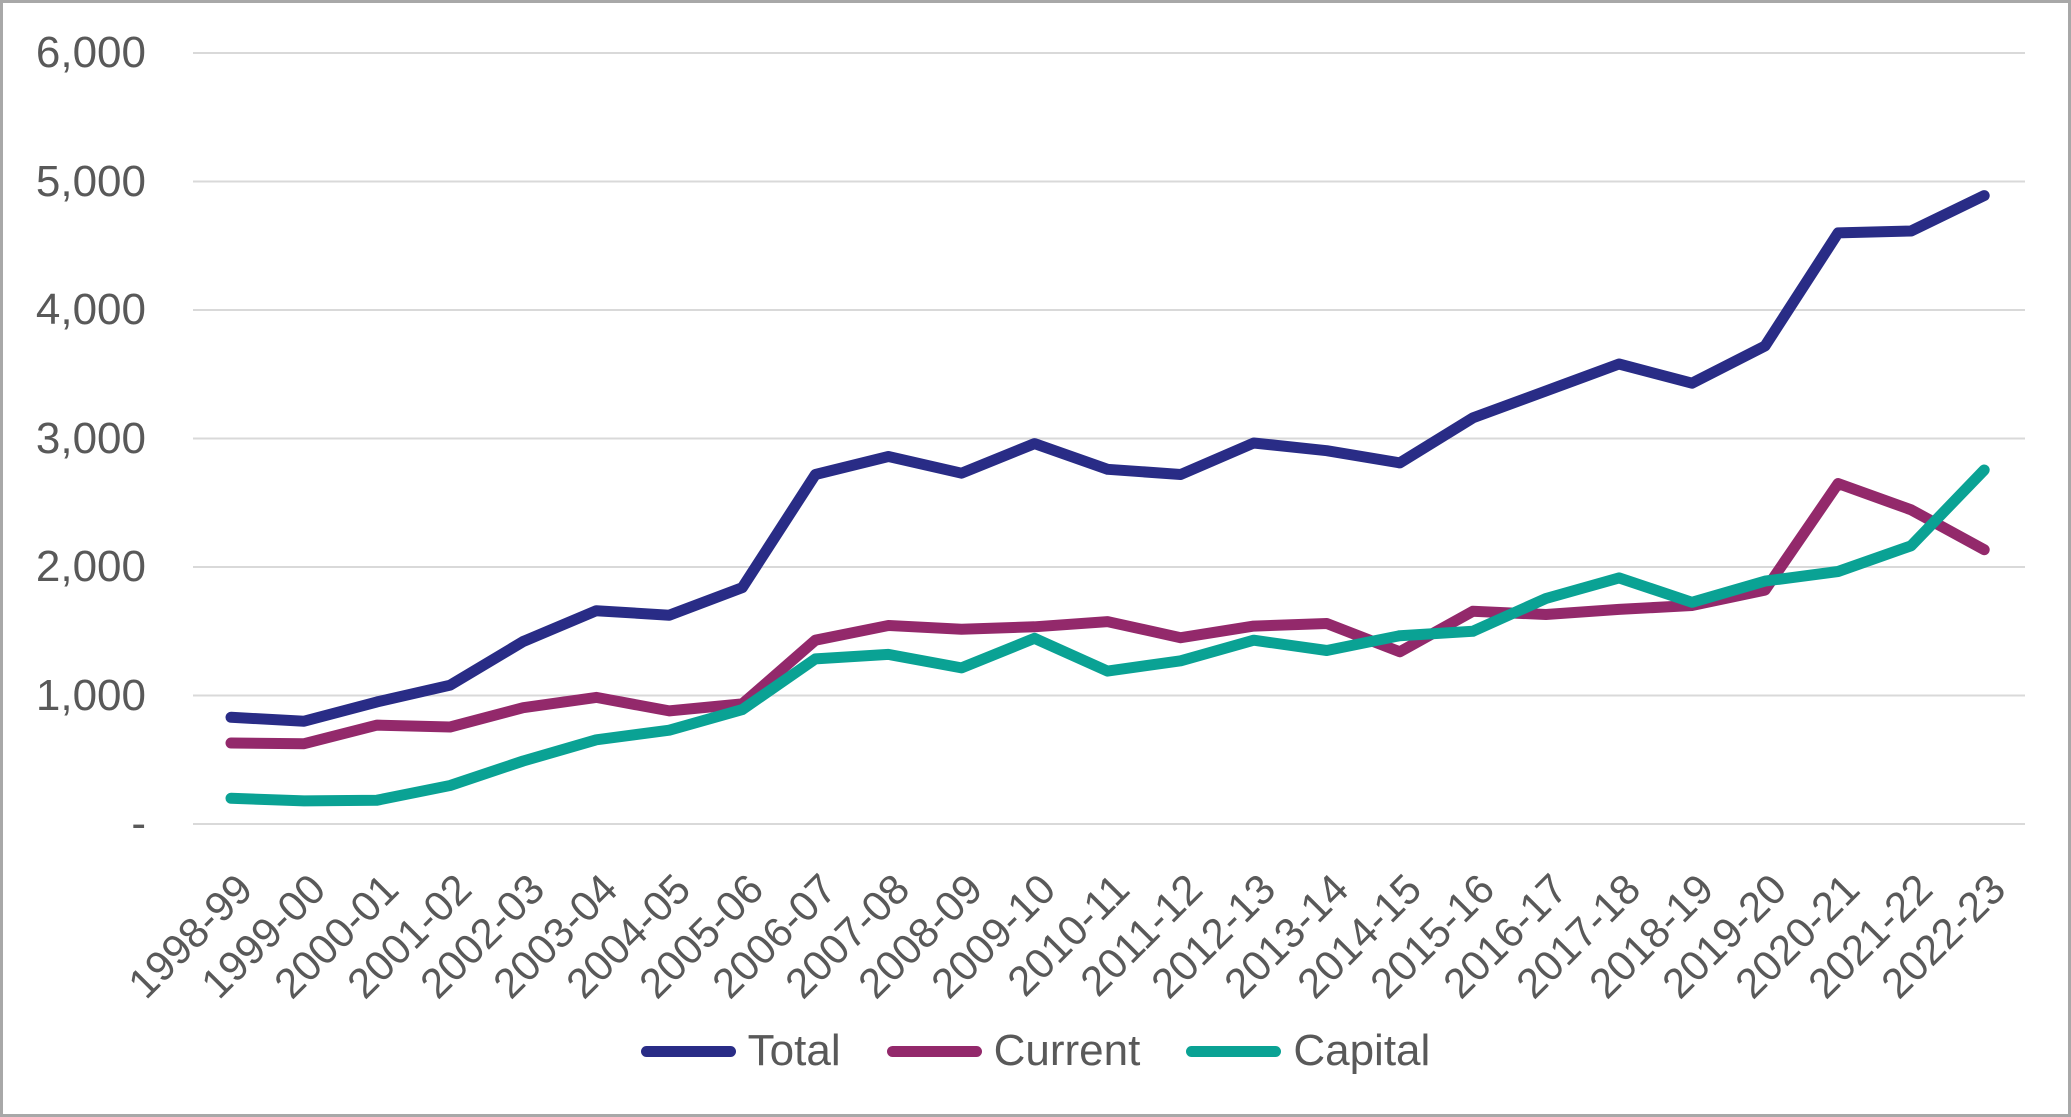 The image size is (2071, 1117). I want to click on chart-legend: Total Current Capital, so click(1035, 1051).